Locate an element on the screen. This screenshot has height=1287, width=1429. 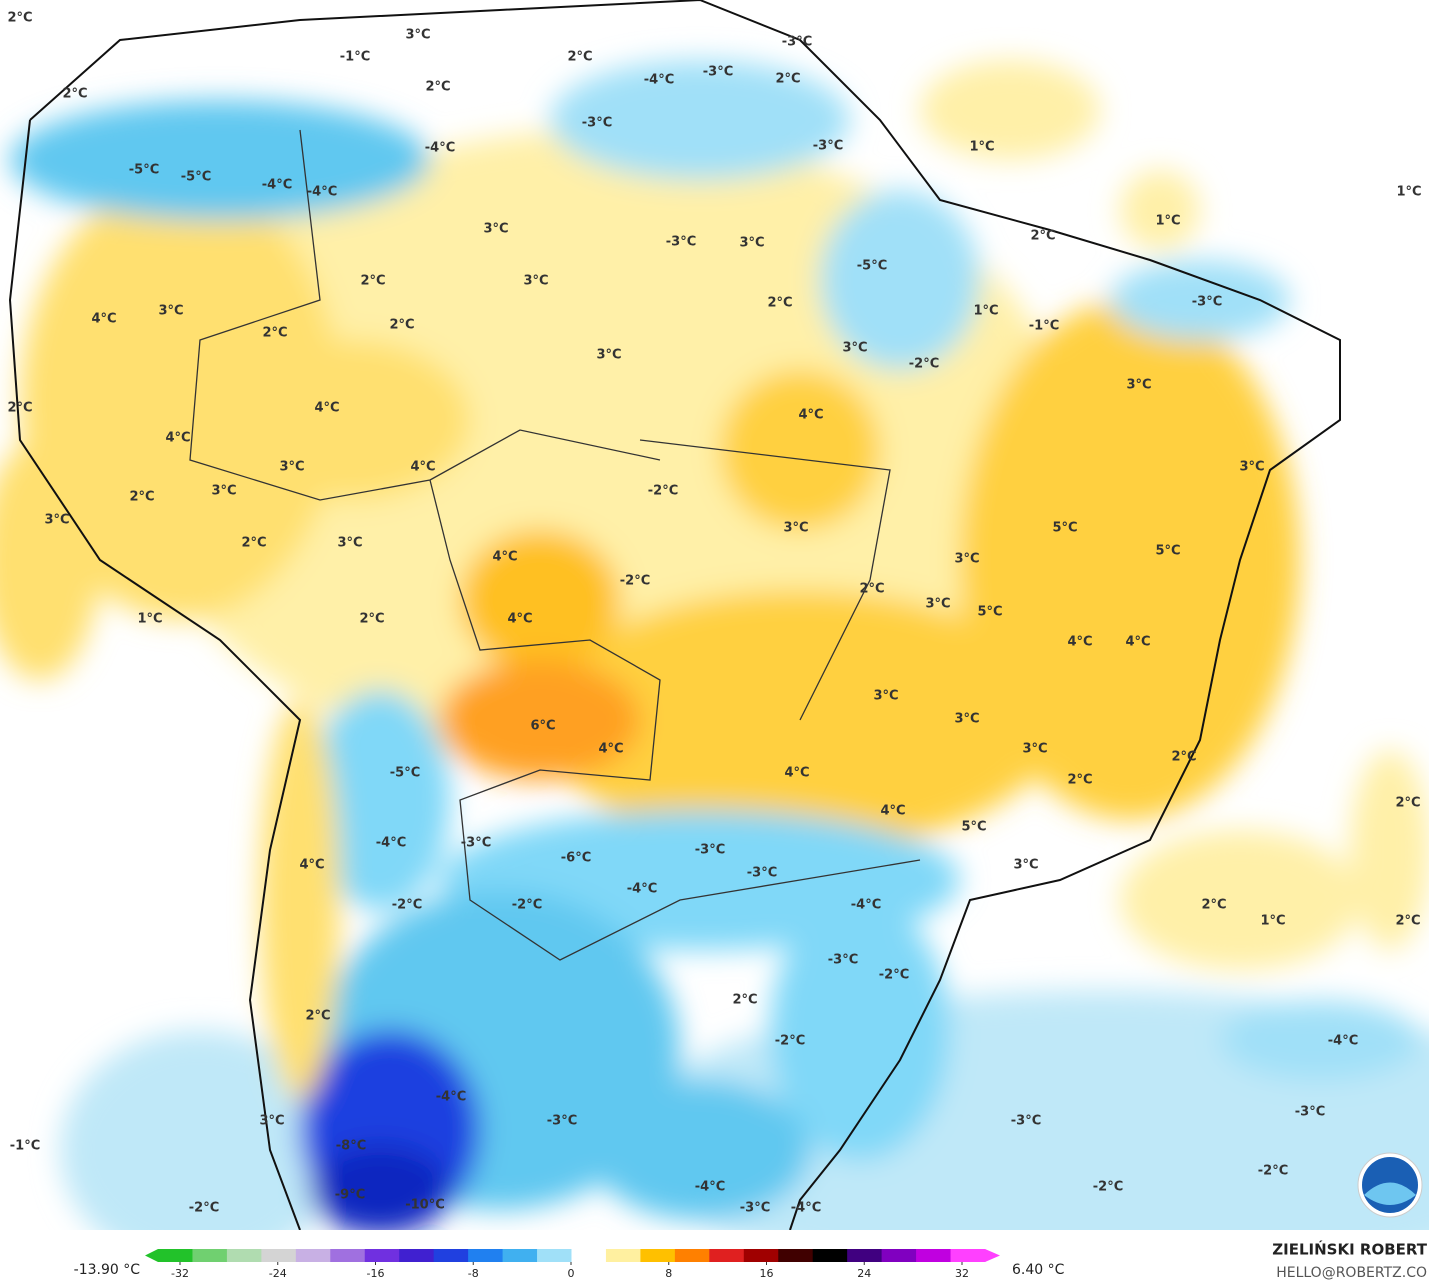
email: HELLO@ROBERTZ.CO is located at coordinates (1351, 1273).